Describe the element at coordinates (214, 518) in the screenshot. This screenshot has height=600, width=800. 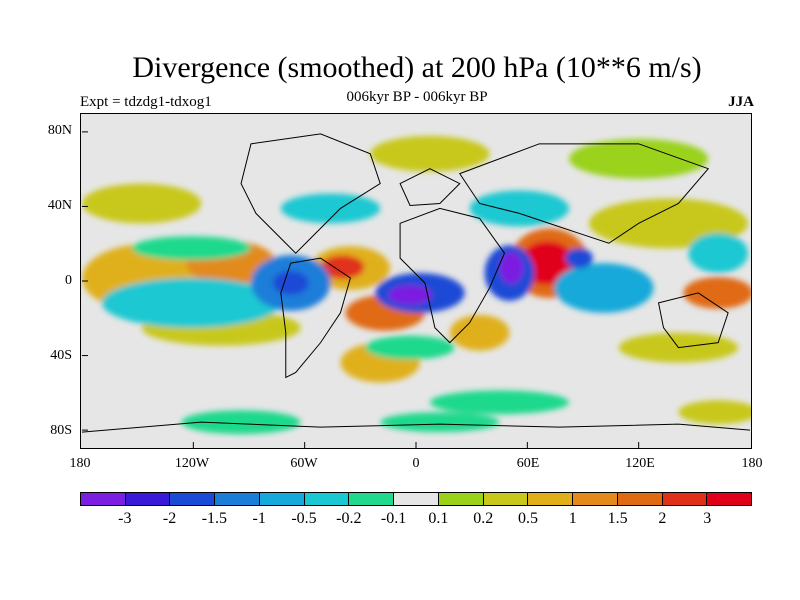
I see `colorbar-label: -1.5` at that location.